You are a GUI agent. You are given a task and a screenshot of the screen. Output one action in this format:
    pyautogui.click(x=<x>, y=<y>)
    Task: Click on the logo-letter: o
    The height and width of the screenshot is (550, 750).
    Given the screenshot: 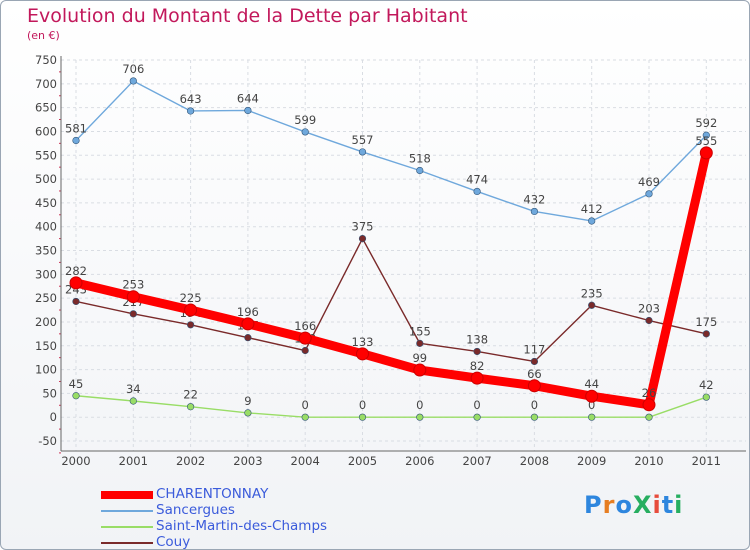 What is the action you would take?
    pyautogui.click(x=624, y=505)
    